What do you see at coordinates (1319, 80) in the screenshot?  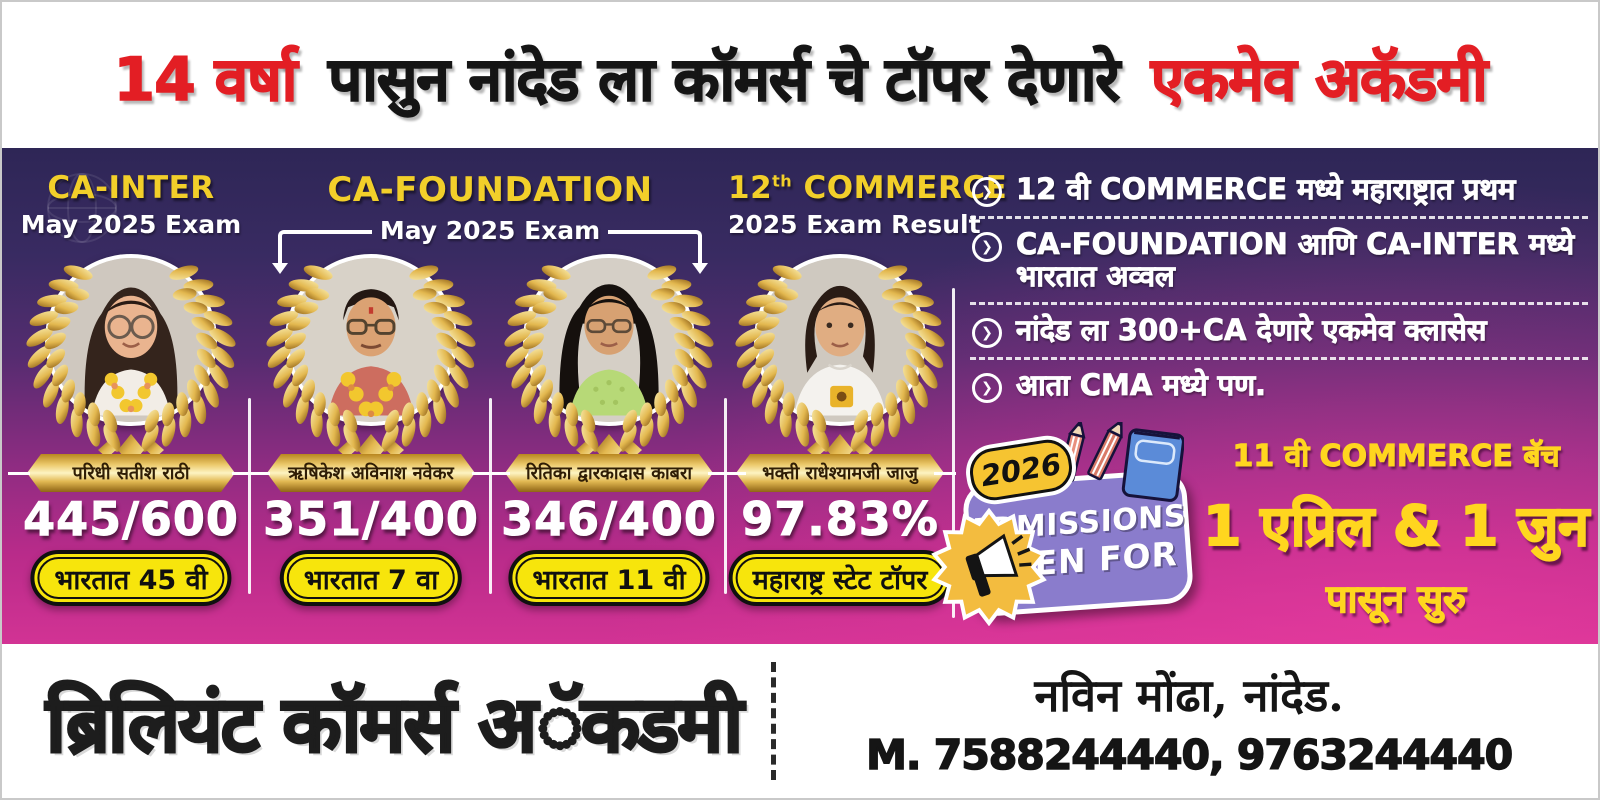 I see `headline-academy: एकमेव अकॅडमी` at bounding box center [1319, 80].